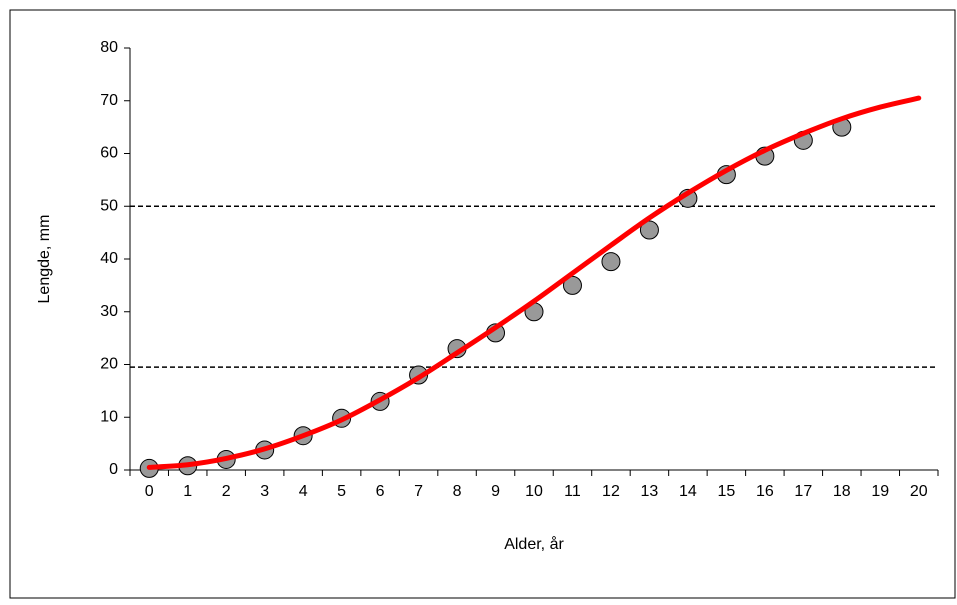 Image resolution: width=957 pixels, height=605 pixels. I want to click on y-tick-label: 60, so click(109, 153).